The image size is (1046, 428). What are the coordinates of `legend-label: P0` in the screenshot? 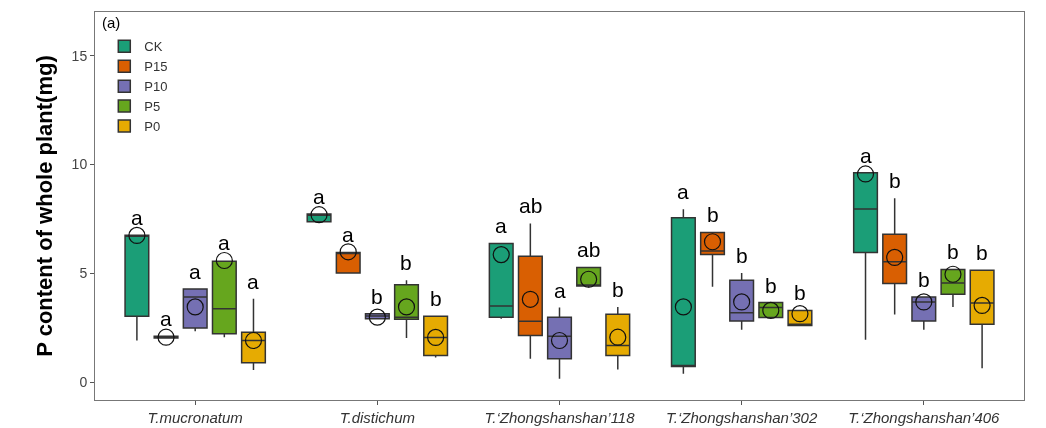 It's located at (152, 127).